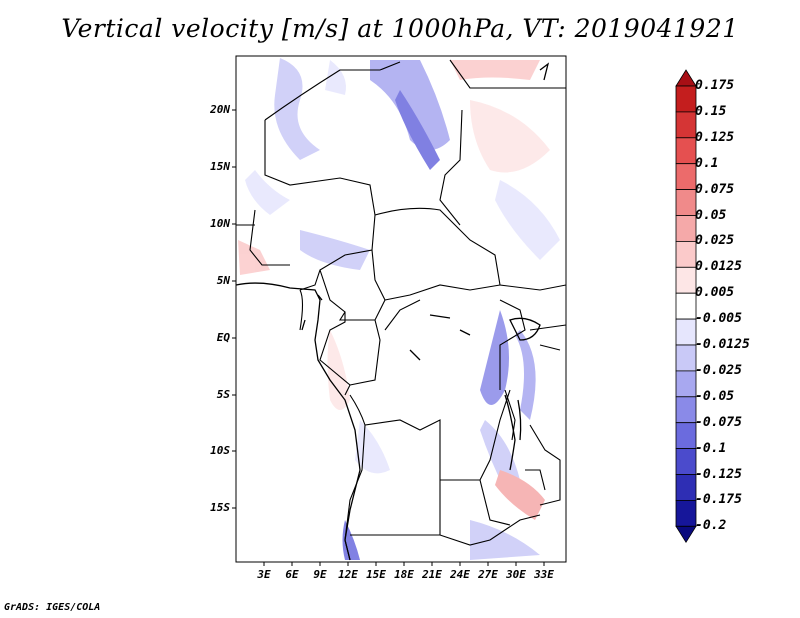  Describe the element at coordinates (220, 507) in the screenshot. I see `lat-label-15s: 15S` at that location.